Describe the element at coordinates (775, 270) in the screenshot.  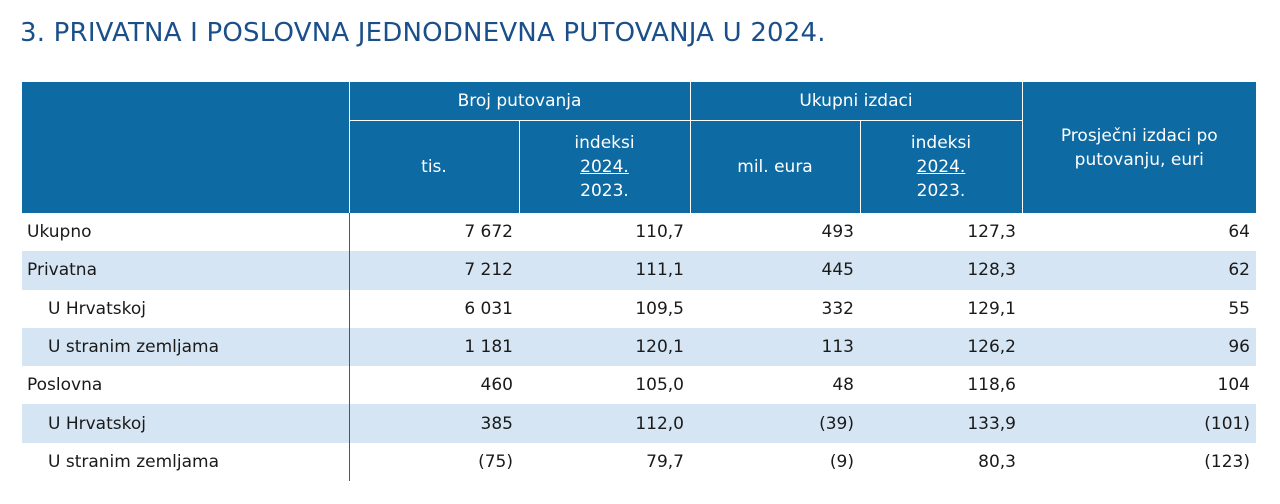
I see `cell-expenses: 445` at that location.